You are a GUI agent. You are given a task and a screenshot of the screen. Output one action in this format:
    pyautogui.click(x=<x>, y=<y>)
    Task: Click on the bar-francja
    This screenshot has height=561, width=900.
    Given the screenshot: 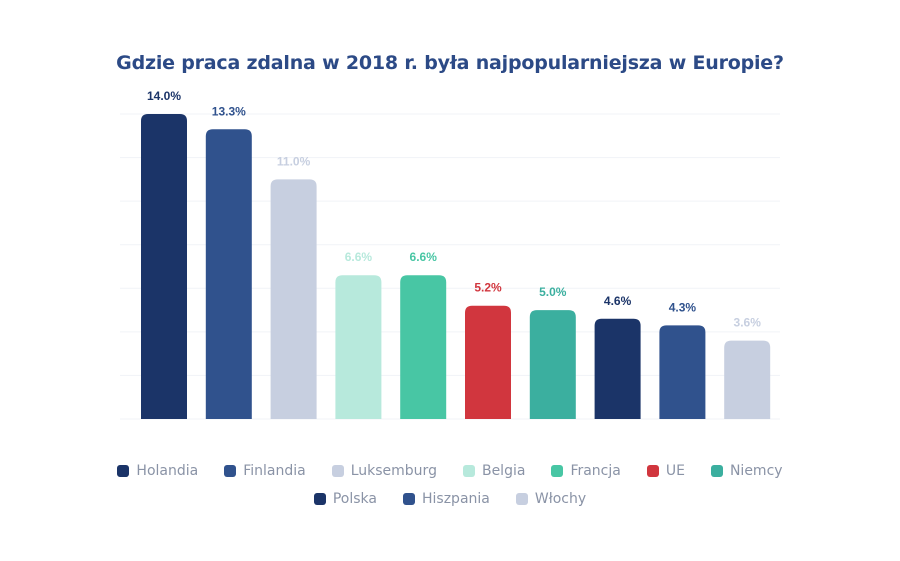 What is the action you would take?
    pyautogui.click(x=423, y=347)
    